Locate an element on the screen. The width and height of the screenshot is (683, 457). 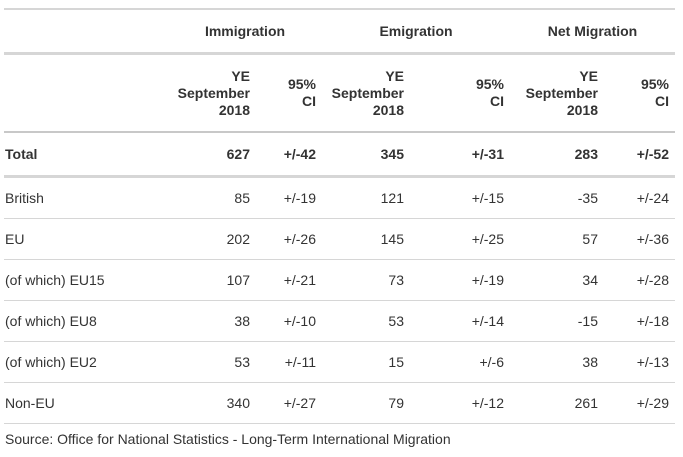
immigration-ci: +/-11 is located at coordinates (289, 362).